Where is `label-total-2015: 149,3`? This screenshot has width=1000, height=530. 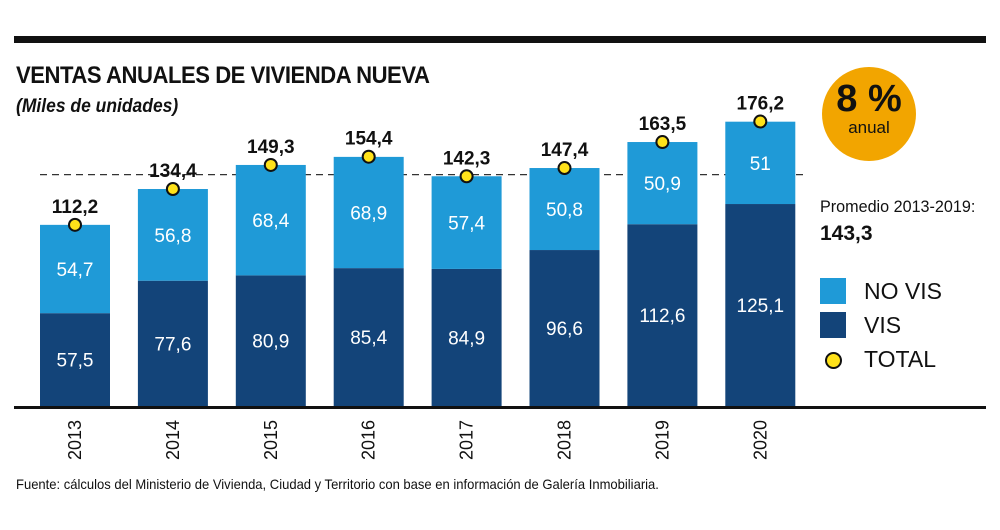
label-total-2015: 149,3 is located at coordinates (271, 147).